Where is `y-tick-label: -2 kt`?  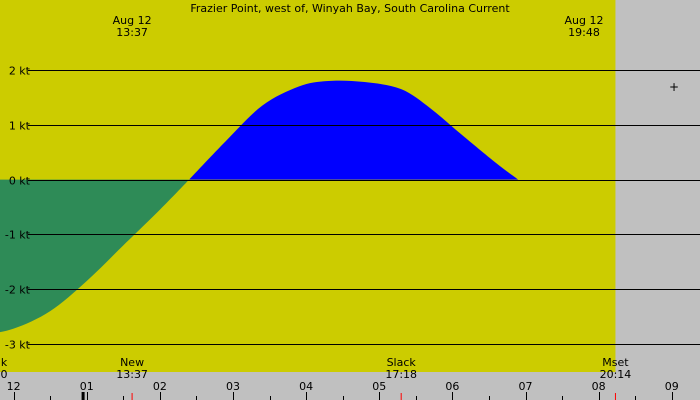 y-tick-label: -2 kt is located at coordinates (18, 290).